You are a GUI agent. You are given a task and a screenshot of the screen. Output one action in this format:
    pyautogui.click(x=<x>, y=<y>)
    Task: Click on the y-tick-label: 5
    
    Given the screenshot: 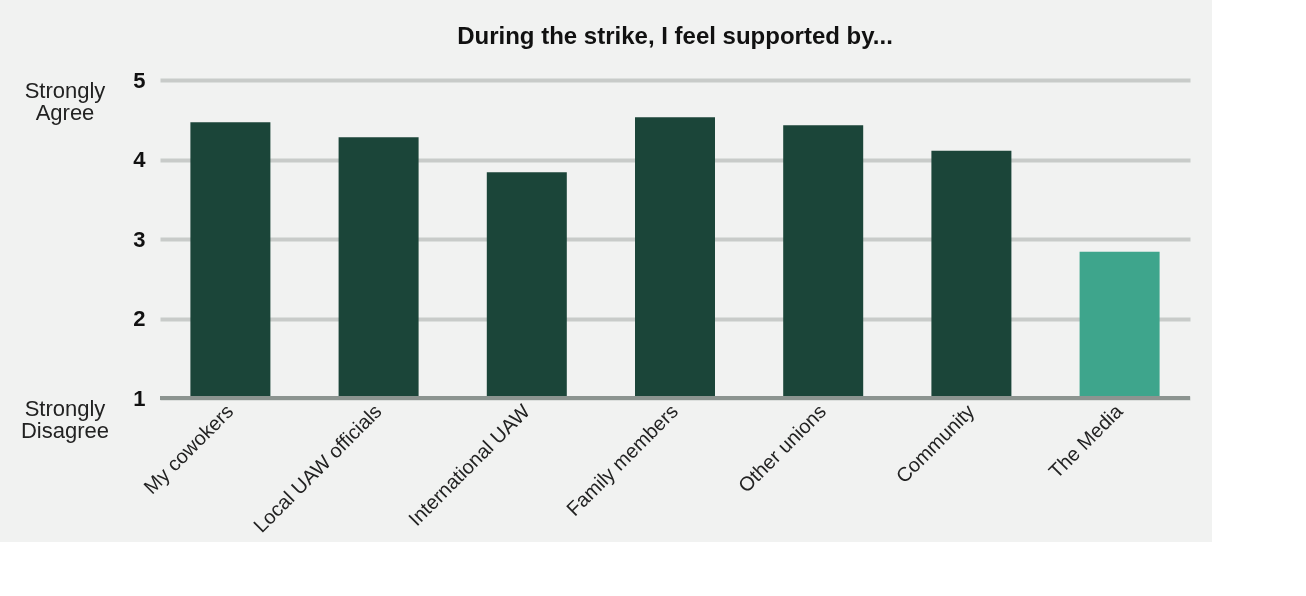 What is the action you would take?
    pyautogui.click(x=139, y=80)
    